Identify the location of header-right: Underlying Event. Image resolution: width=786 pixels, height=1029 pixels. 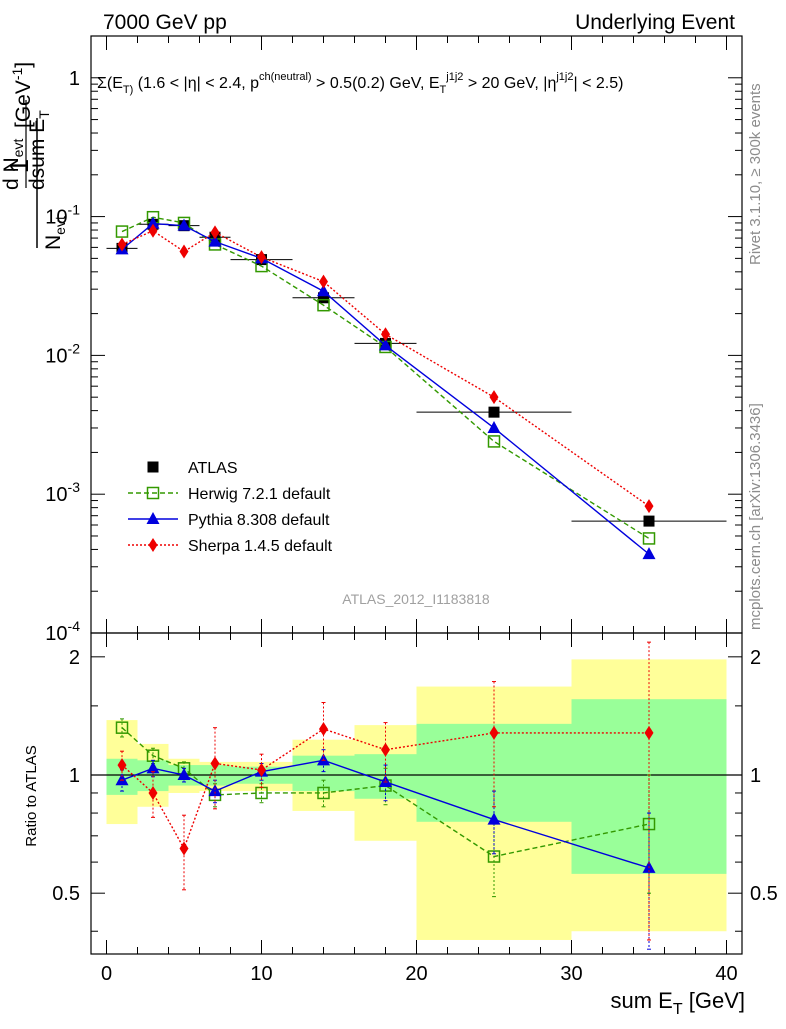
(655, 22).